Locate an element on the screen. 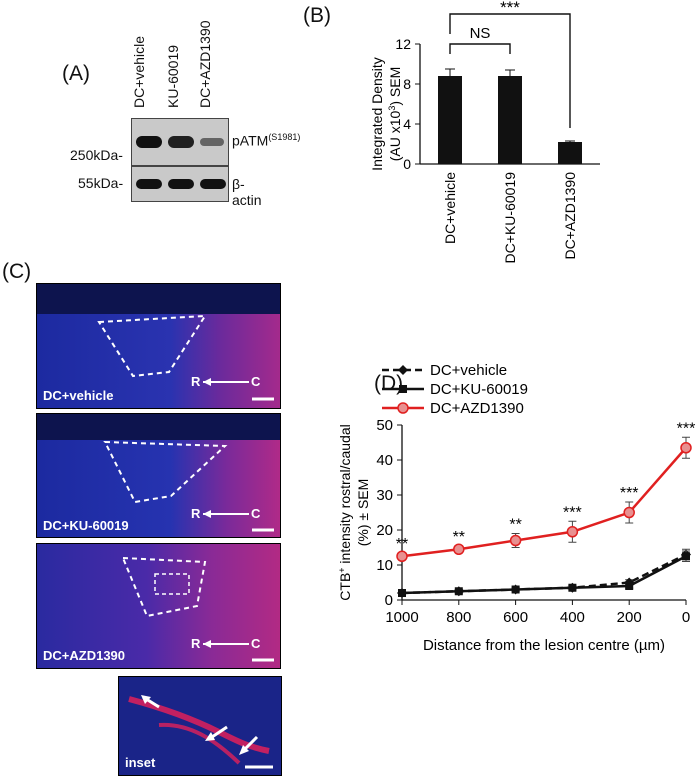  y-tick-label: 8 is located at coordinates (407, 84).